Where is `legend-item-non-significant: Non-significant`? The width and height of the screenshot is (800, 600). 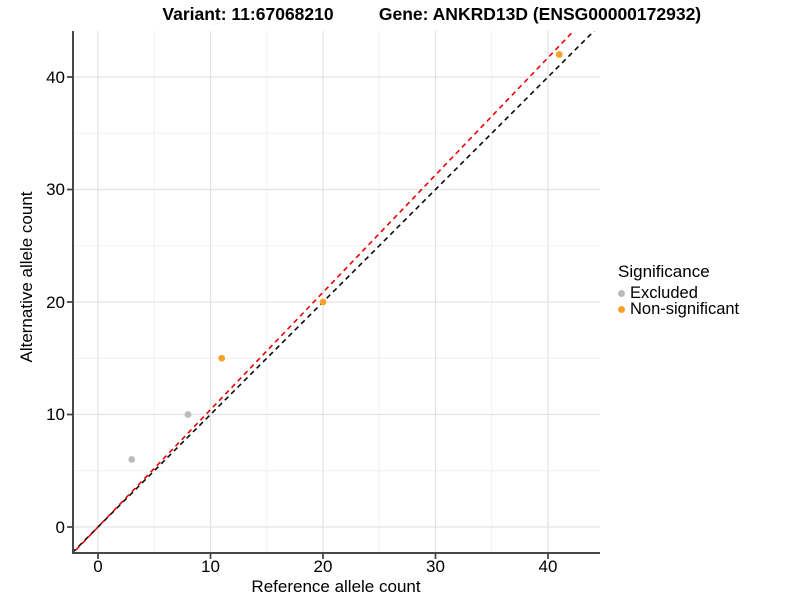
legend-item-non-significant: Non-significant is located at coordinates (679, 309).